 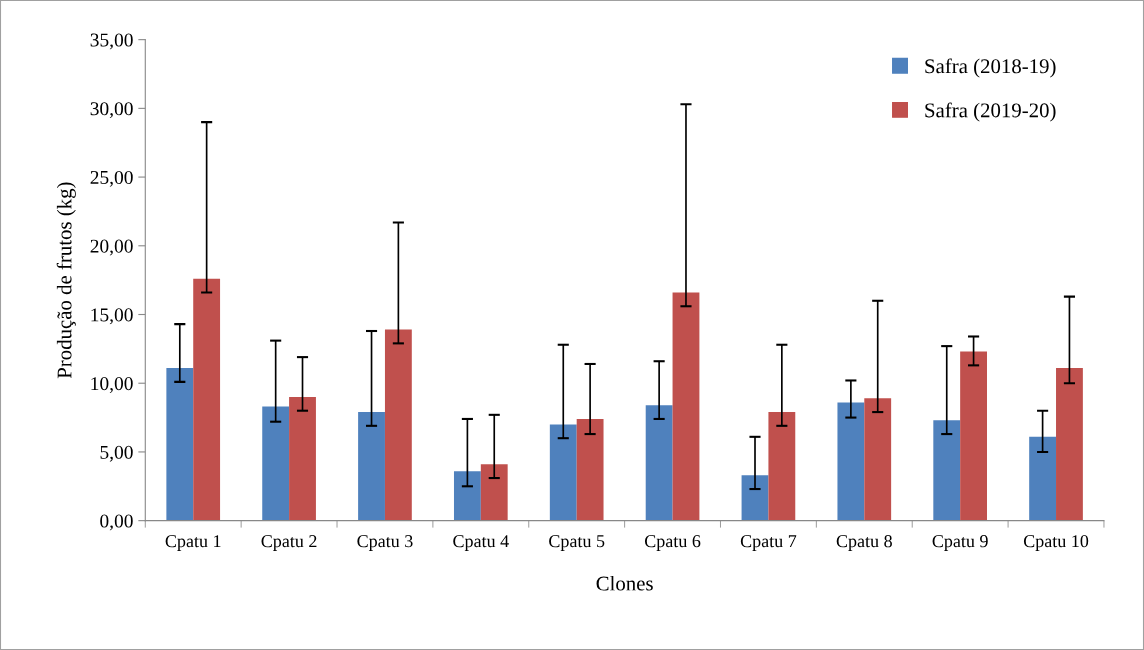 I want to click on y-tick-label: 0,00, so click(x=116, y=522).